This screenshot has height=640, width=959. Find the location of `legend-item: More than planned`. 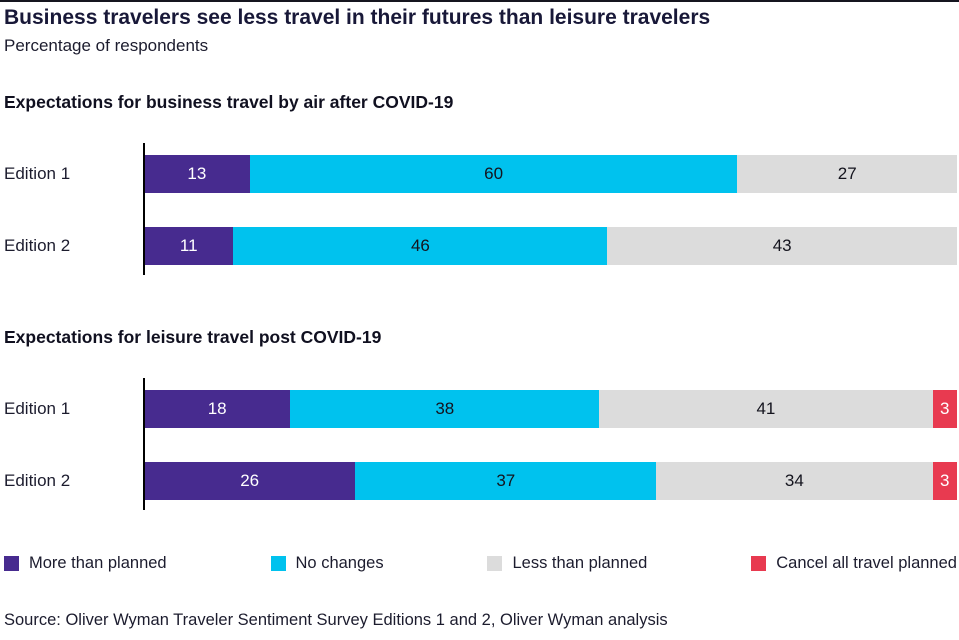

legend-item: More than planned is located at coordinates (85, 563).